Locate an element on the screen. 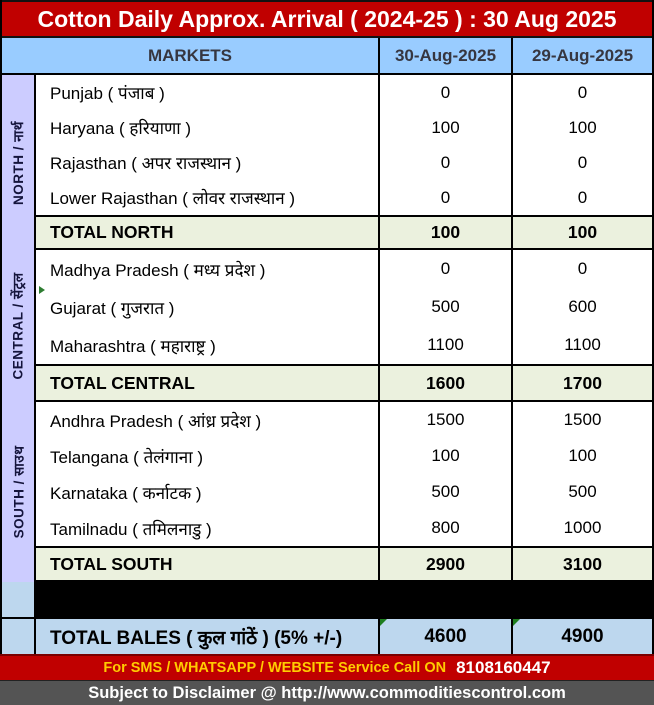  value-previous: 500 is located at coordinates (582, 491).